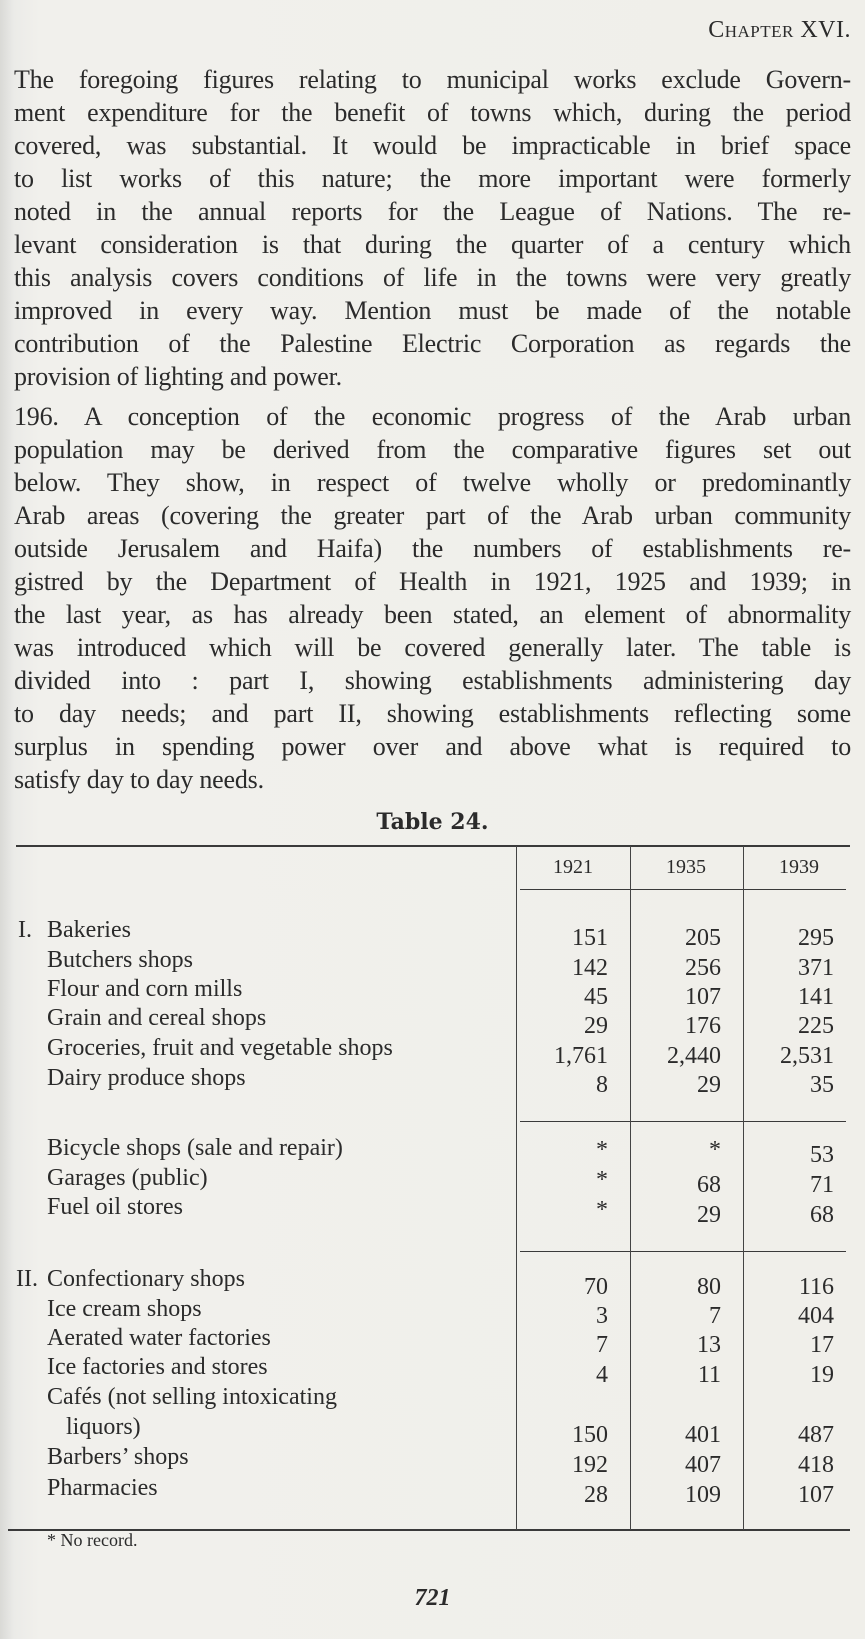 The image size is (865, 1639). What do you see at coordinates (432, 822) in the screenshot?
I see `table-title: Table 24.` at bounding box center [432, 822].